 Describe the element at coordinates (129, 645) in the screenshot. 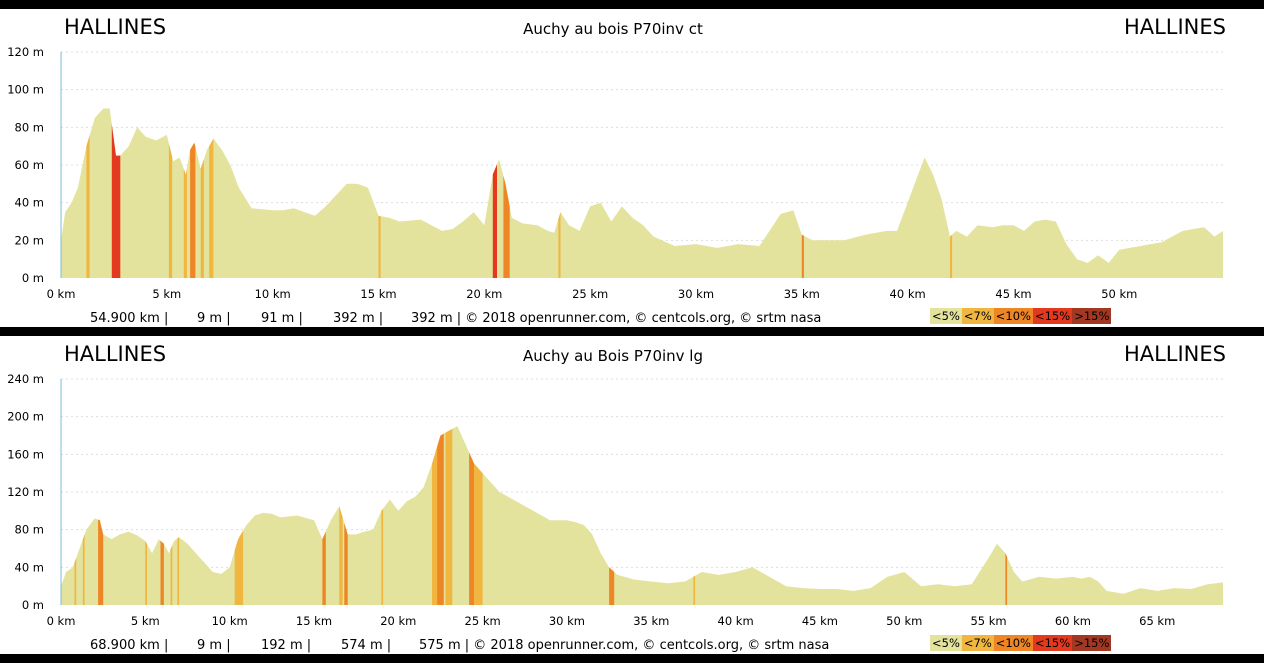

I see `stat-distance: 68.900 km |` at that location.